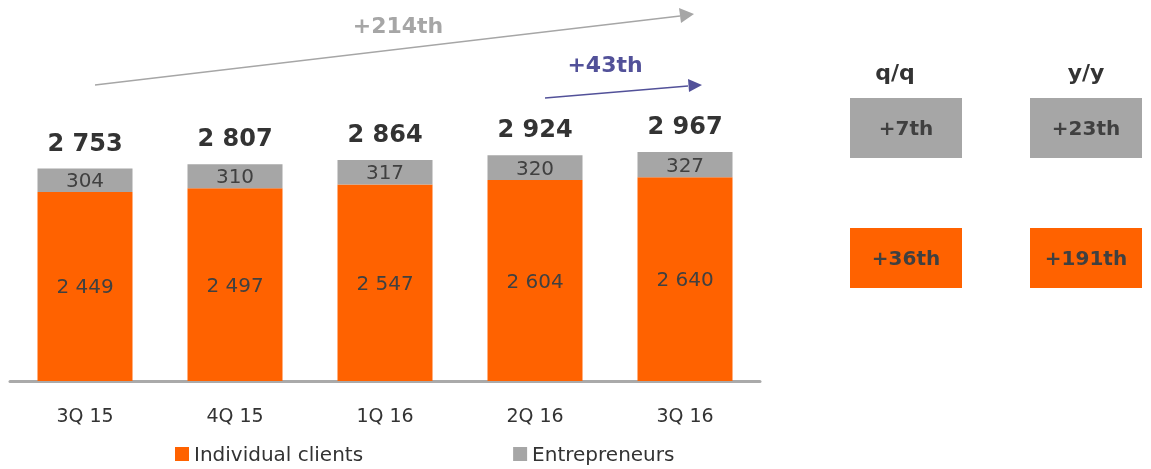 Image resolution: width=1151 pixels, height=469 pixels. I want to click on total-label: 2 807, so click(235, 138).